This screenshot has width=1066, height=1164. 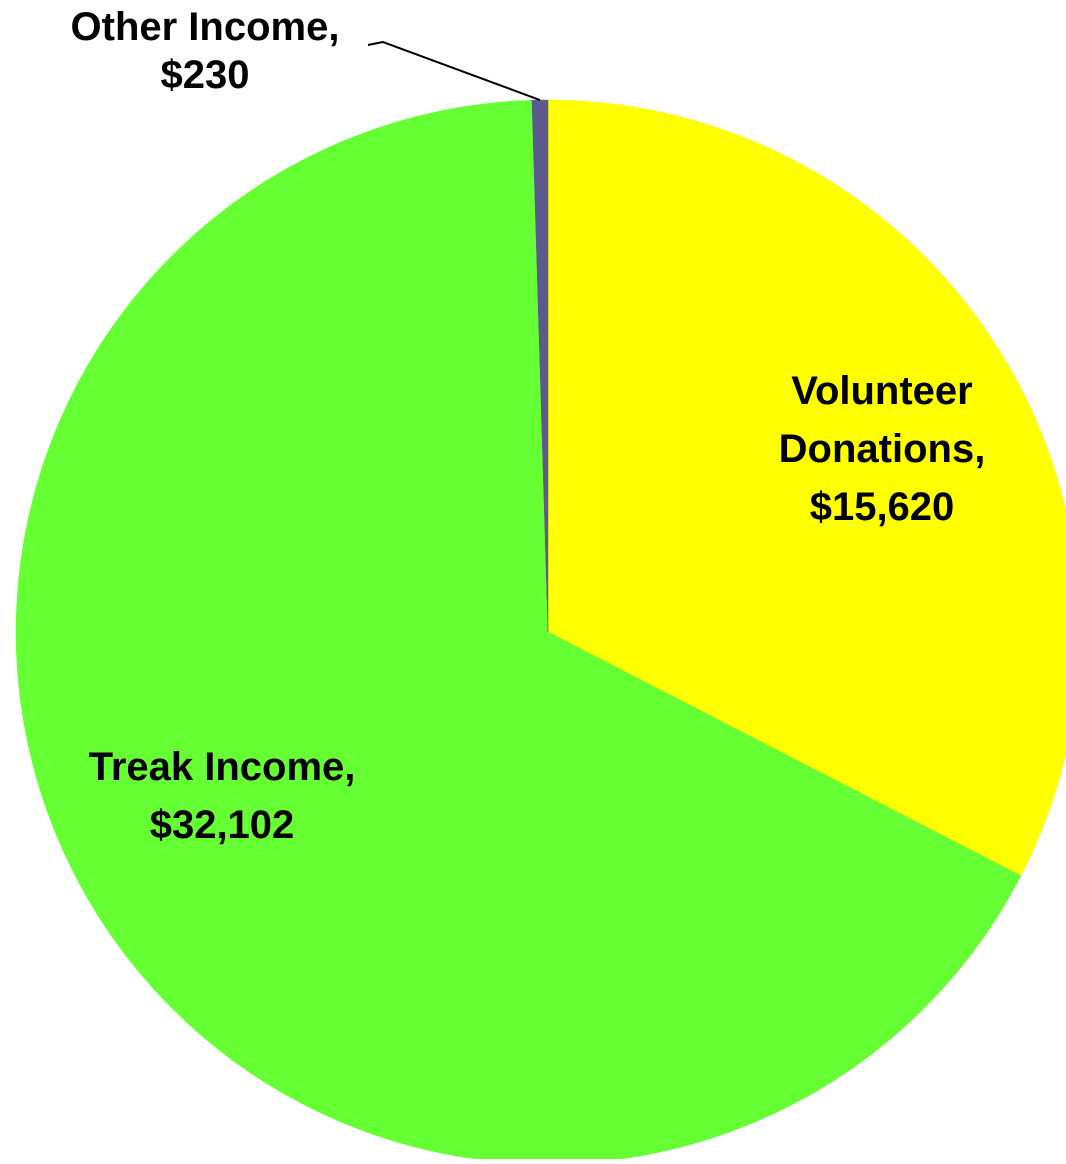 What do you see at coordinates (205, 27) in the screenshot?
I see `slice-label-line: Other Income,` at bounding box center [205, 27].